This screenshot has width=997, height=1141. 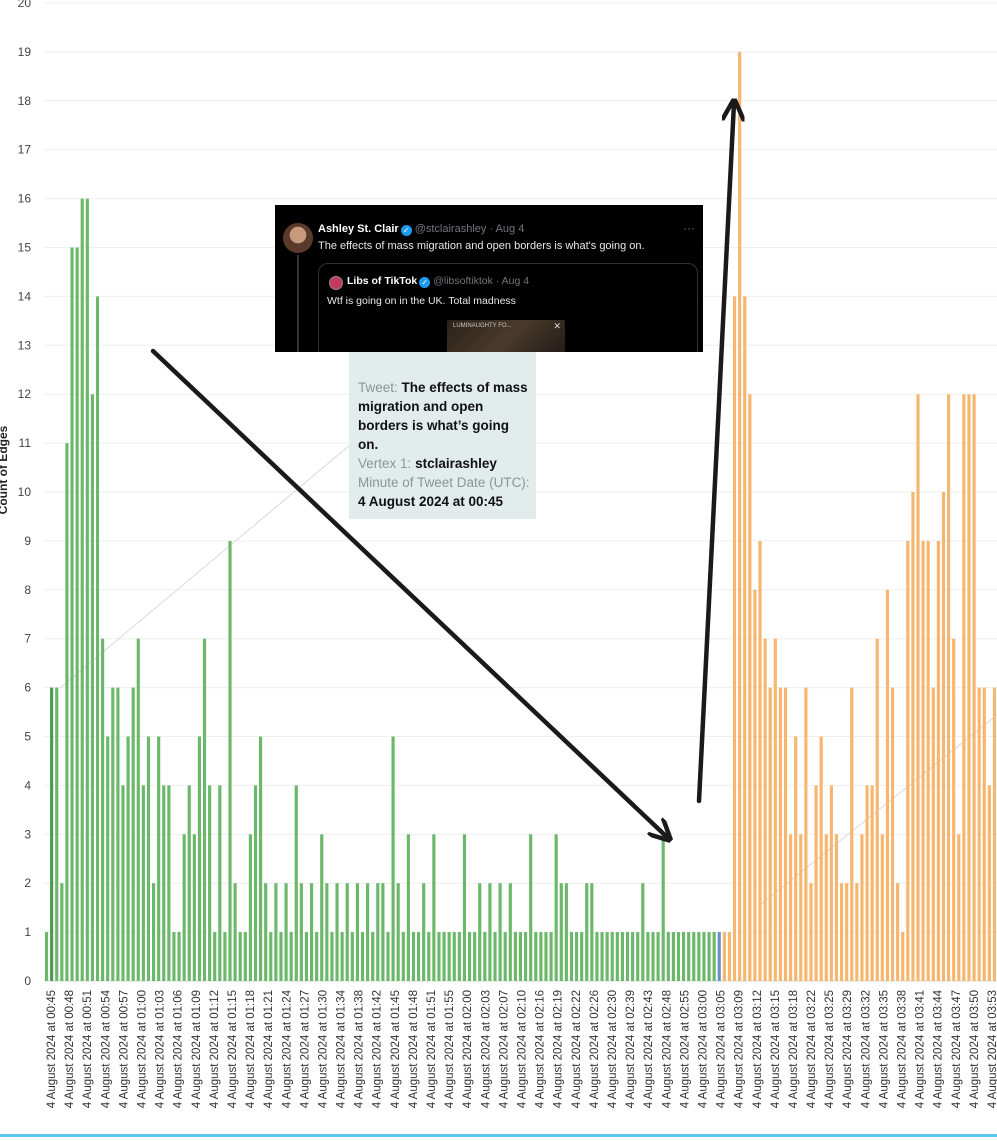 What do you see at coordinates (506, 336) in the screenshot?
I see `quoted-media: LUMINAUGHTY FO... ✕` at bounding box center [506, 336].